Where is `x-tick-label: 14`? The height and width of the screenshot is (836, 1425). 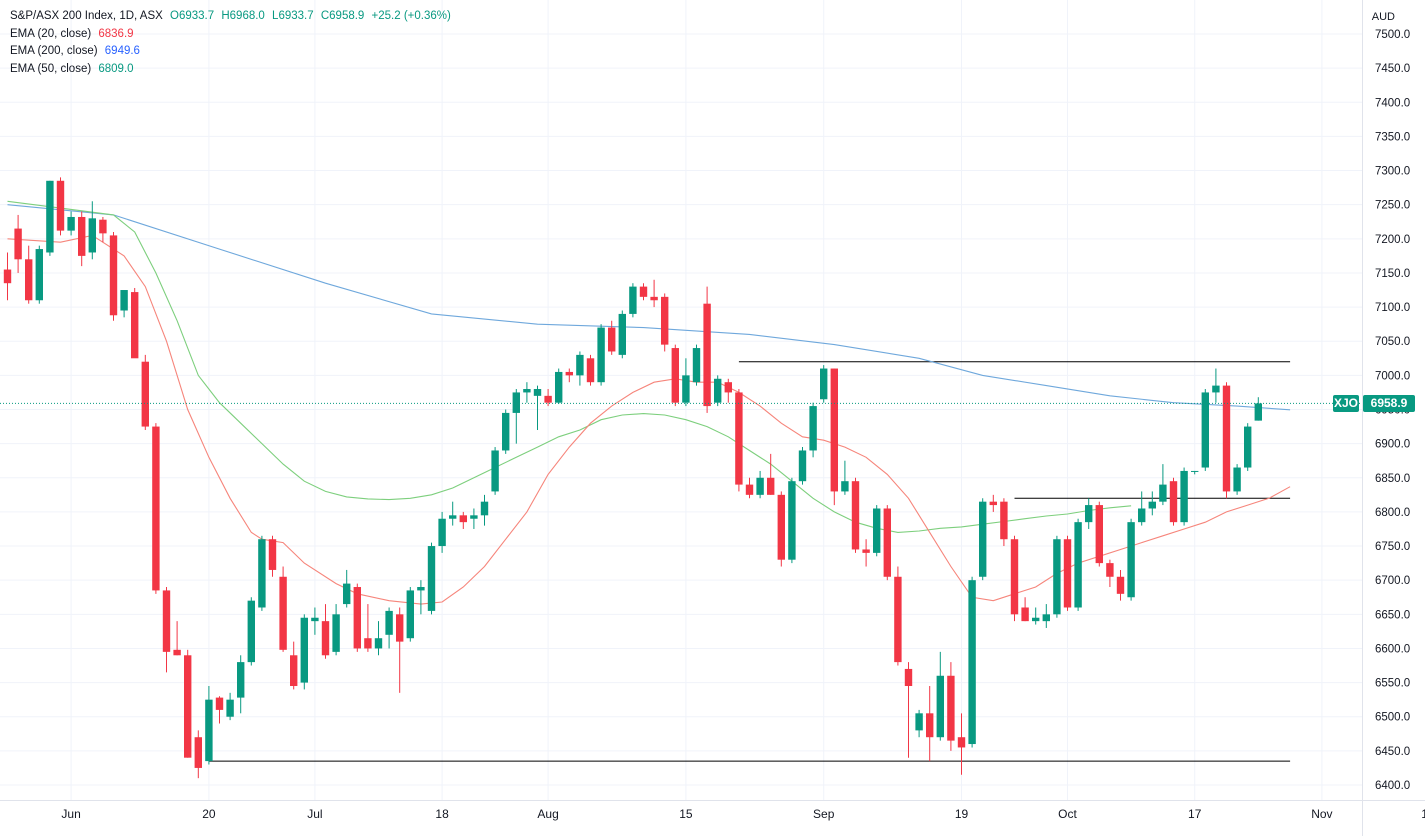
x-tick-label: 14 is located at coordinates (1423, 814).